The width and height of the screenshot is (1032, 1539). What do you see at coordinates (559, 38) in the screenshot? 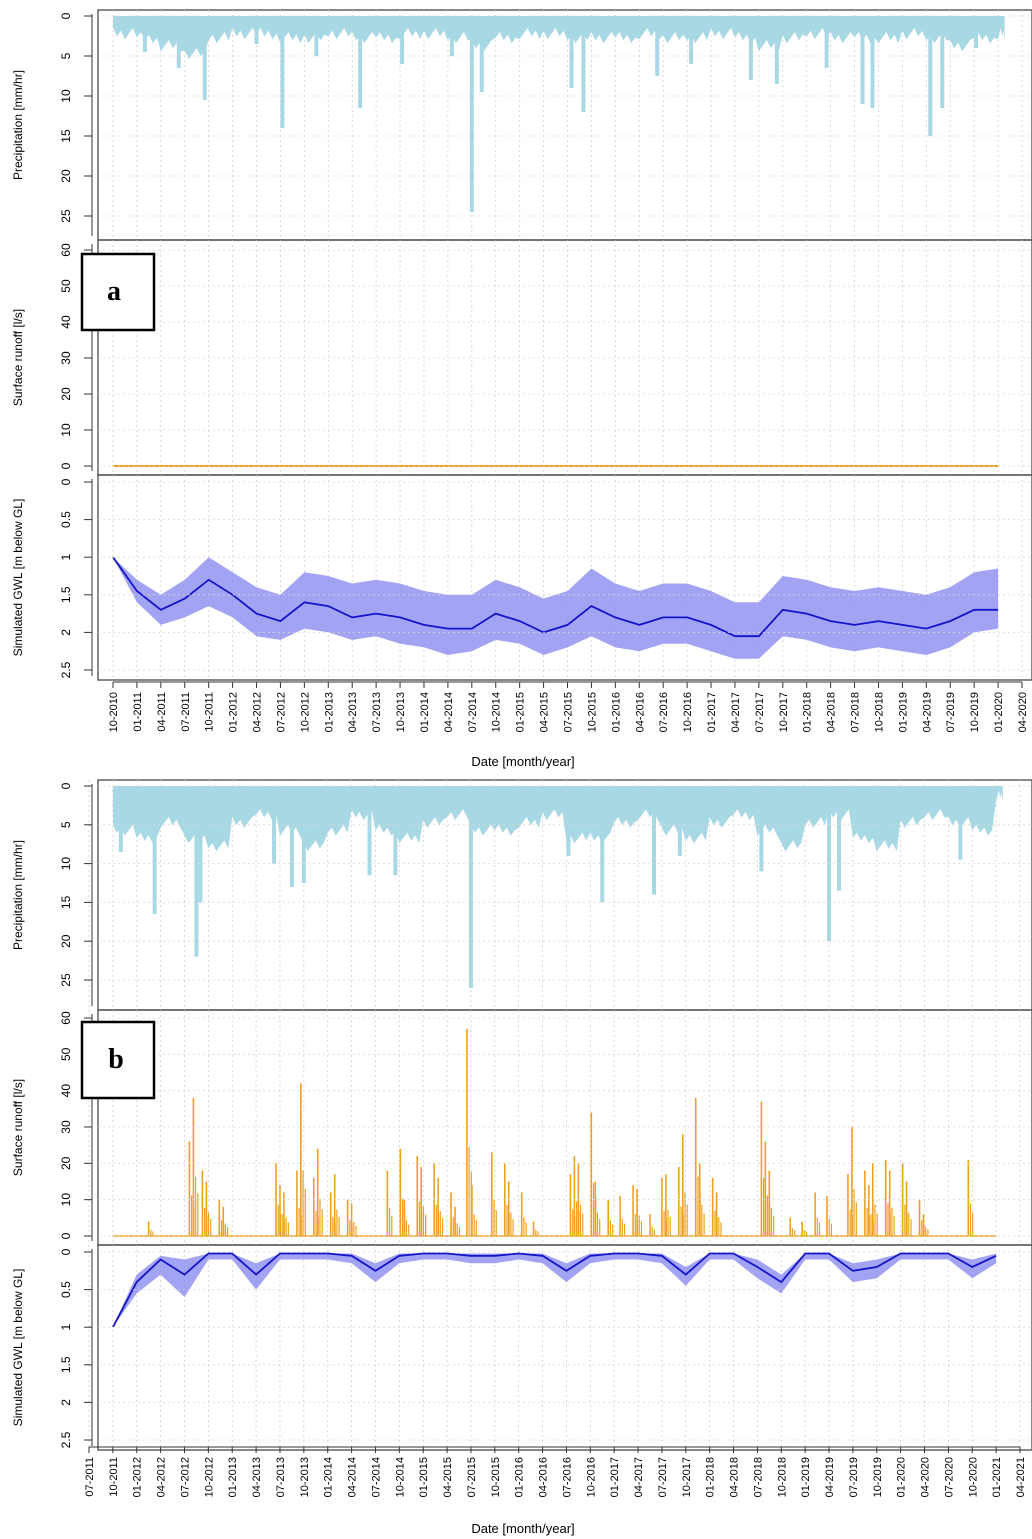
I see `a-precip-area` at bounding box center [559, 38].